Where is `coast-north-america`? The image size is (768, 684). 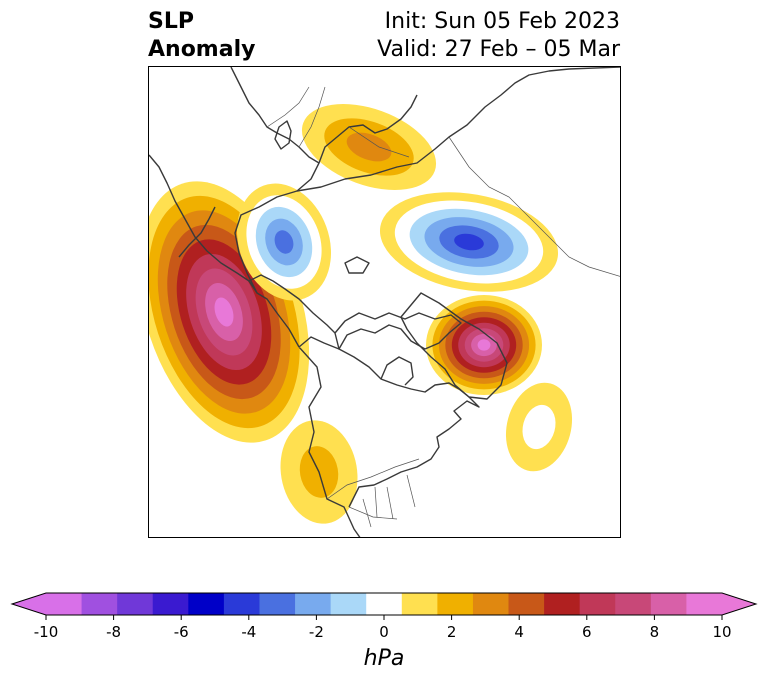
coast-north-america is located at coordinates (389, 436).